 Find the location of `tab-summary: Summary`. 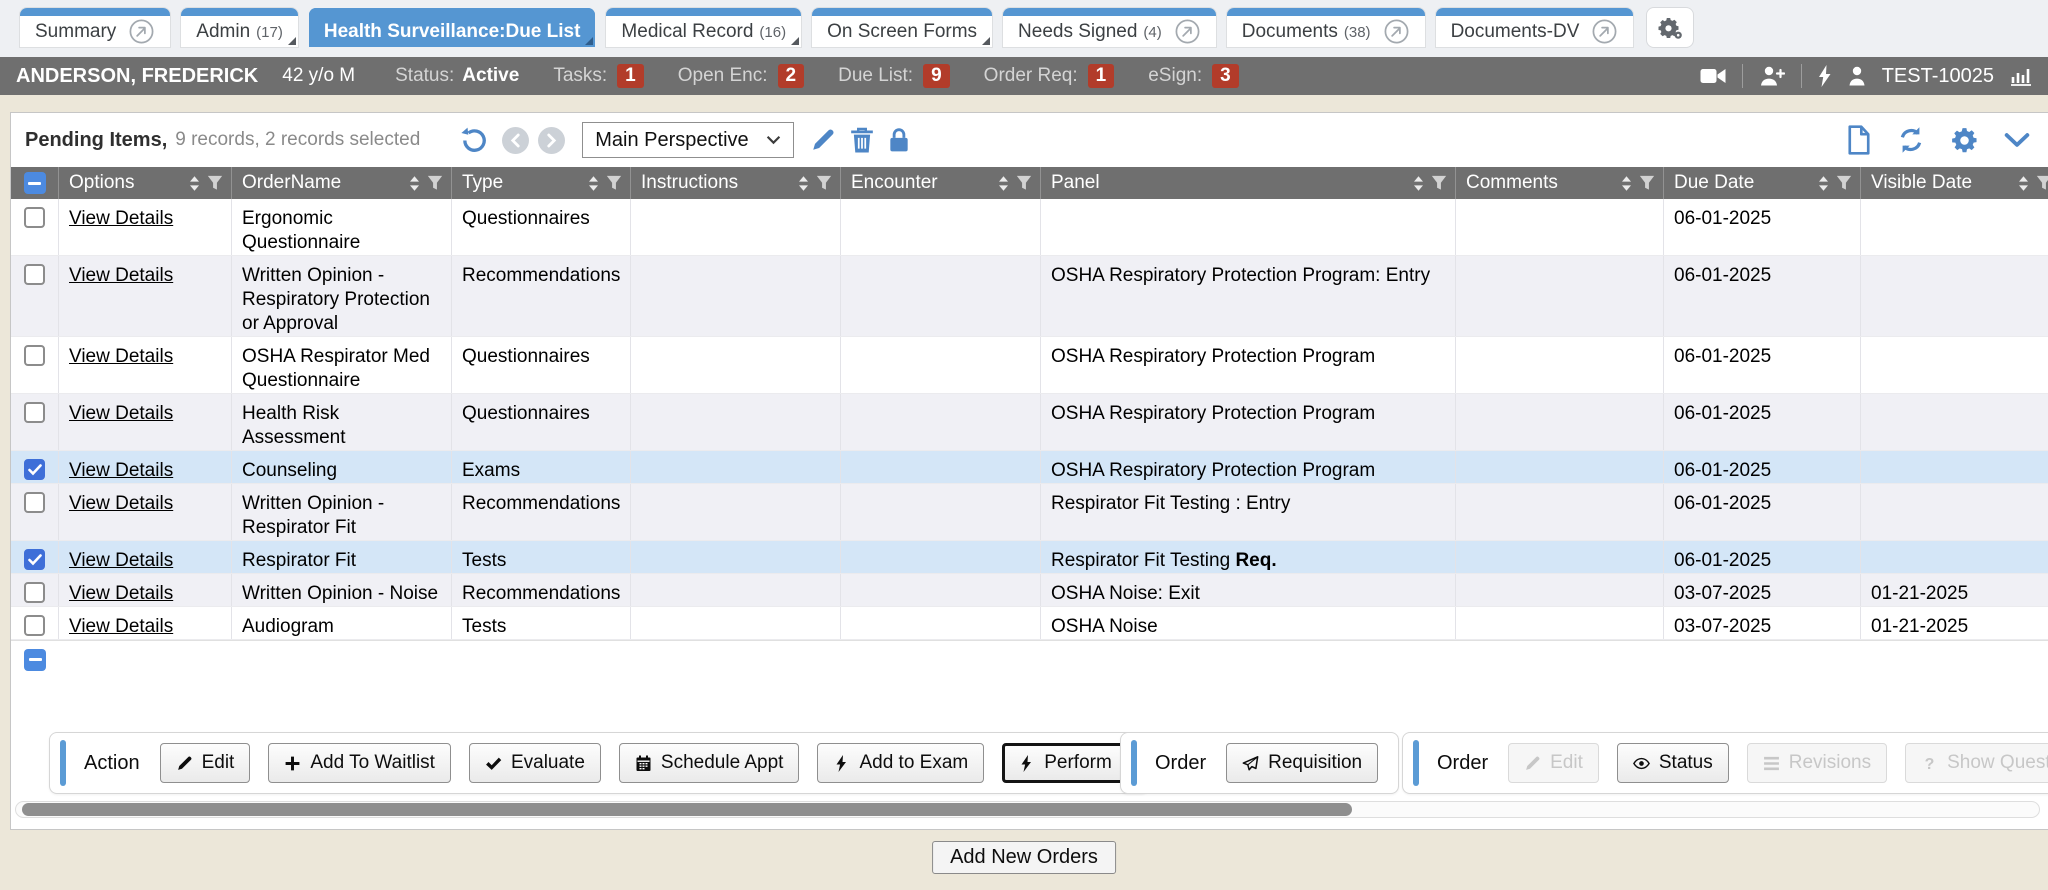

tab-summary: Summary is located at coordinates (95, 27).